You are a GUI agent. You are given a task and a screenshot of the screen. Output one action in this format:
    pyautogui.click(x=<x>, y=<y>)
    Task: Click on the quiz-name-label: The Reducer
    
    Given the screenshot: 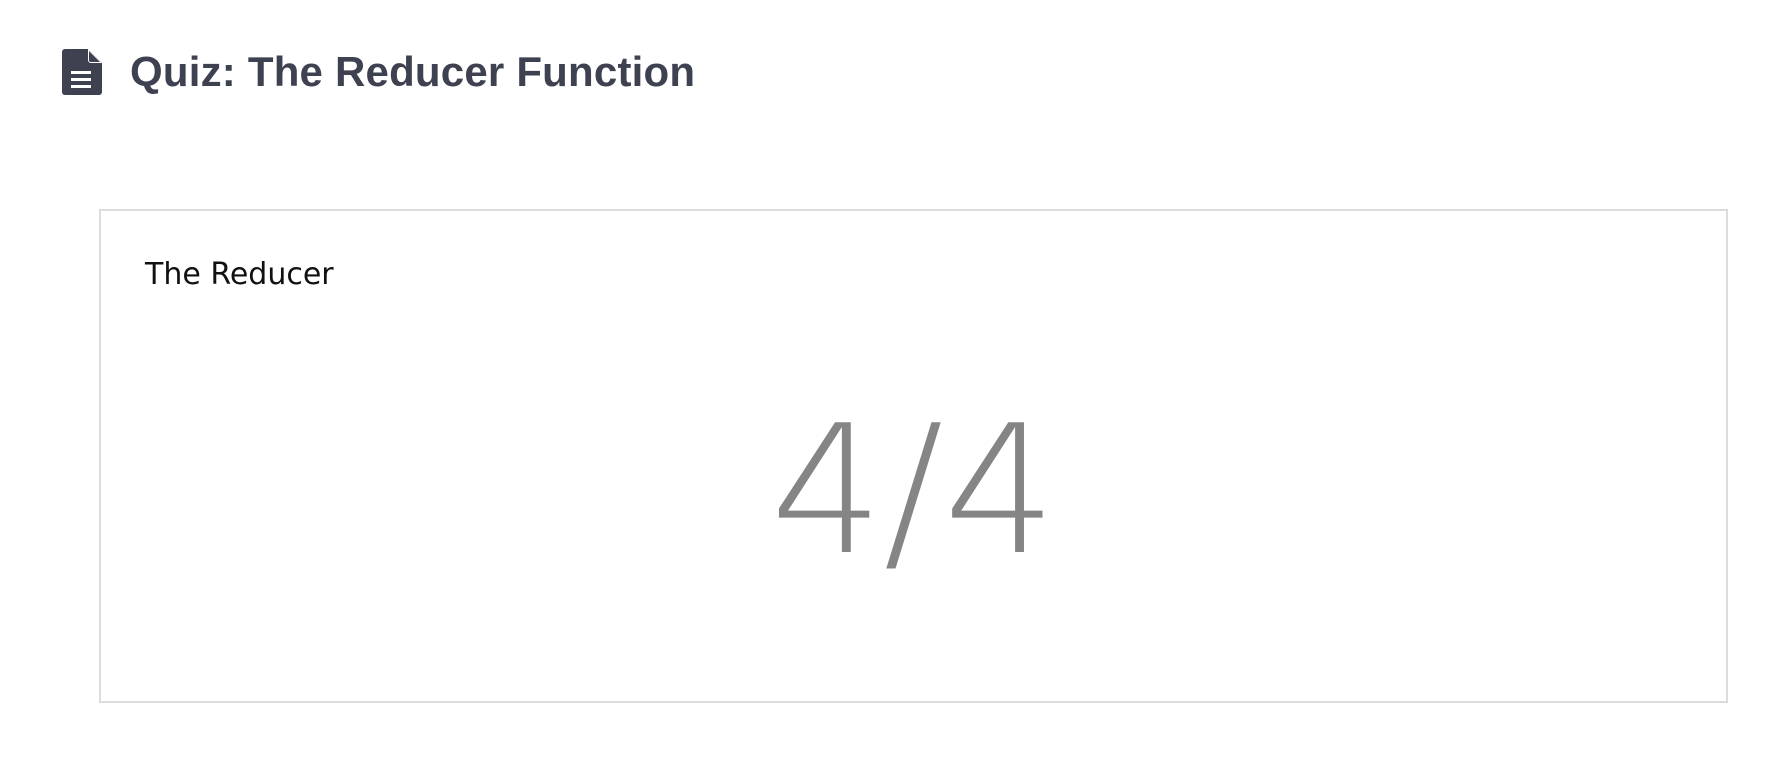 What is the action you would take?
    pyautogui.click(x=239, y=274)
    